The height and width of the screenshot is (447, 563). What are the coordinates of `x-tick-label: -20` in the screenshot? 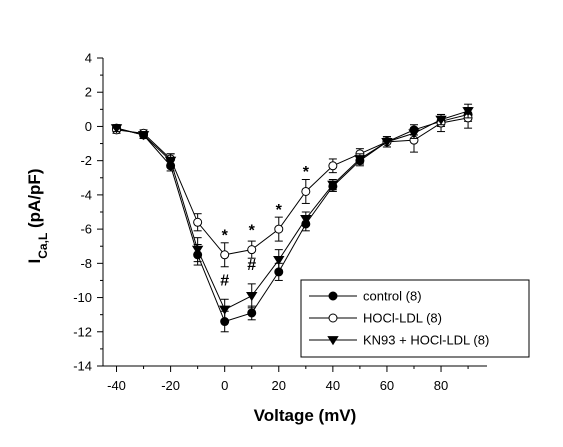 It's located at (170, 385).